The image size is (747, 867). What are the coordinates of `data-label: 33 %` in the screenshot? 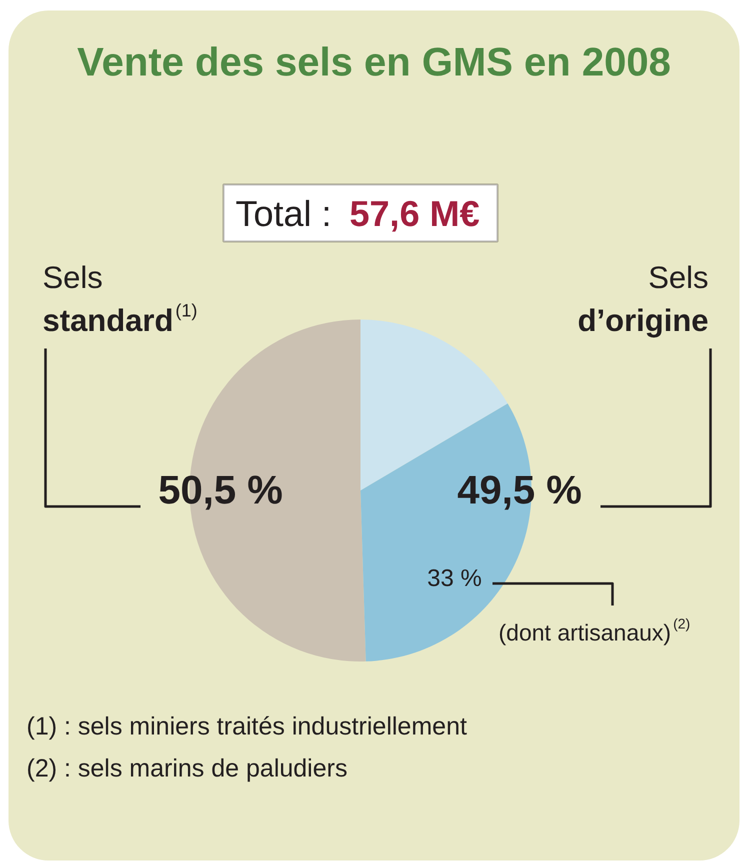 It's located at (454, 578).